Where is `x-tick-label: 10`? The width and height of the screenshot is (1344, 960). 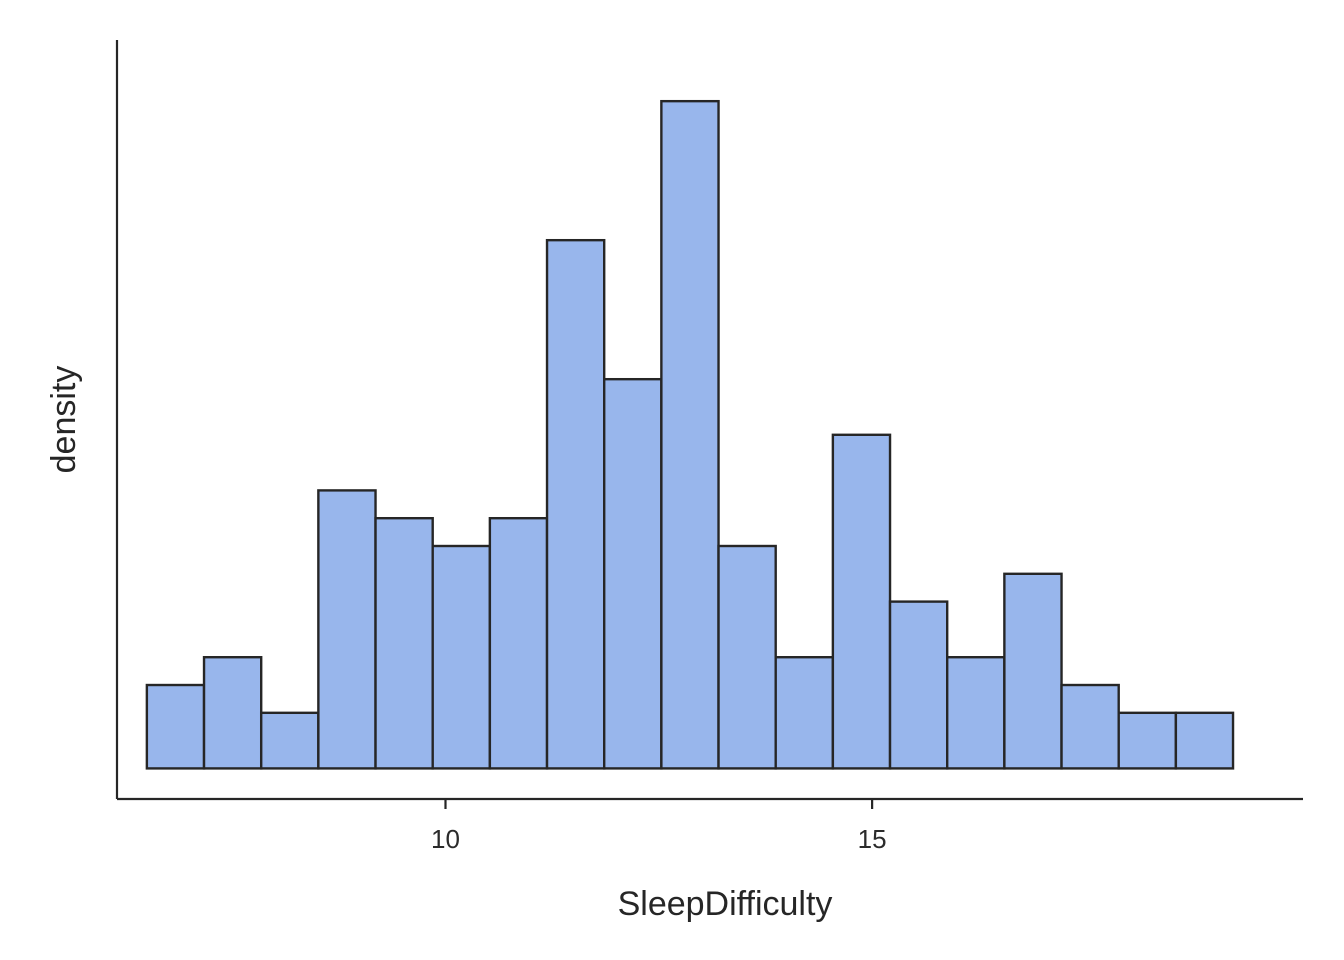 x-tick-label: 10 is located at coordinates (445, 839).